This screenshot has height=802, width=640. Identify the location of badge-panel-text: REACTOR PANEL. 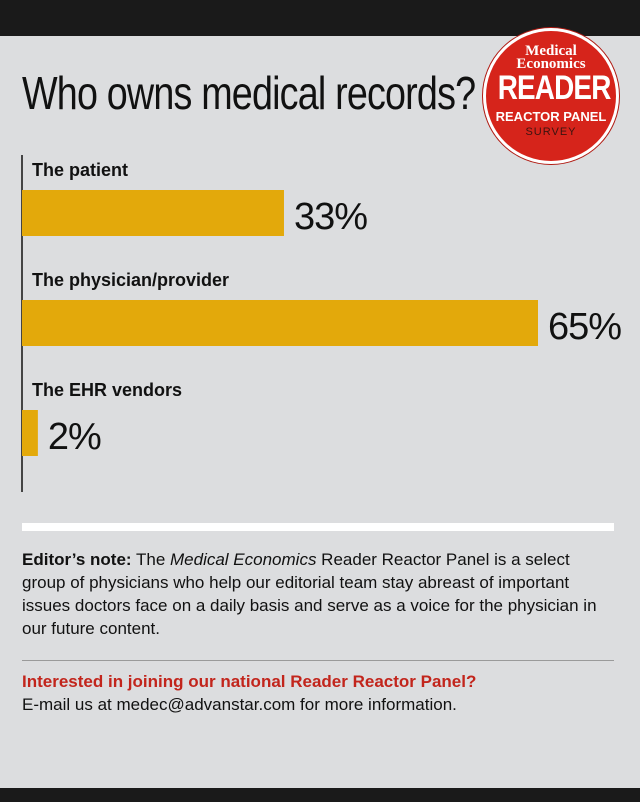
(551, 116).